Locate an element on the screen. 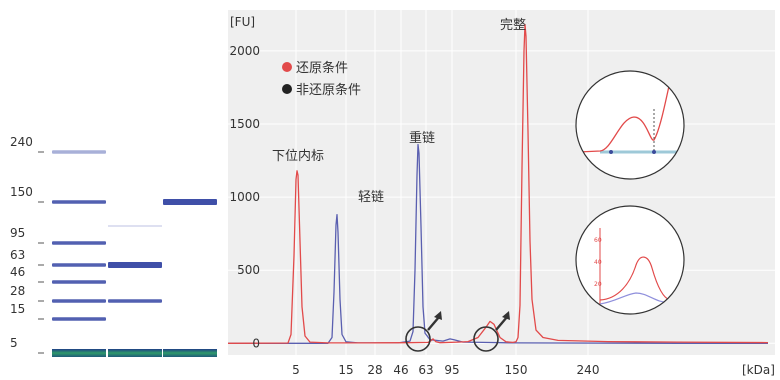 The image size is (780, 380). y-tick-label: 0 is located at coordinates (256, 343).